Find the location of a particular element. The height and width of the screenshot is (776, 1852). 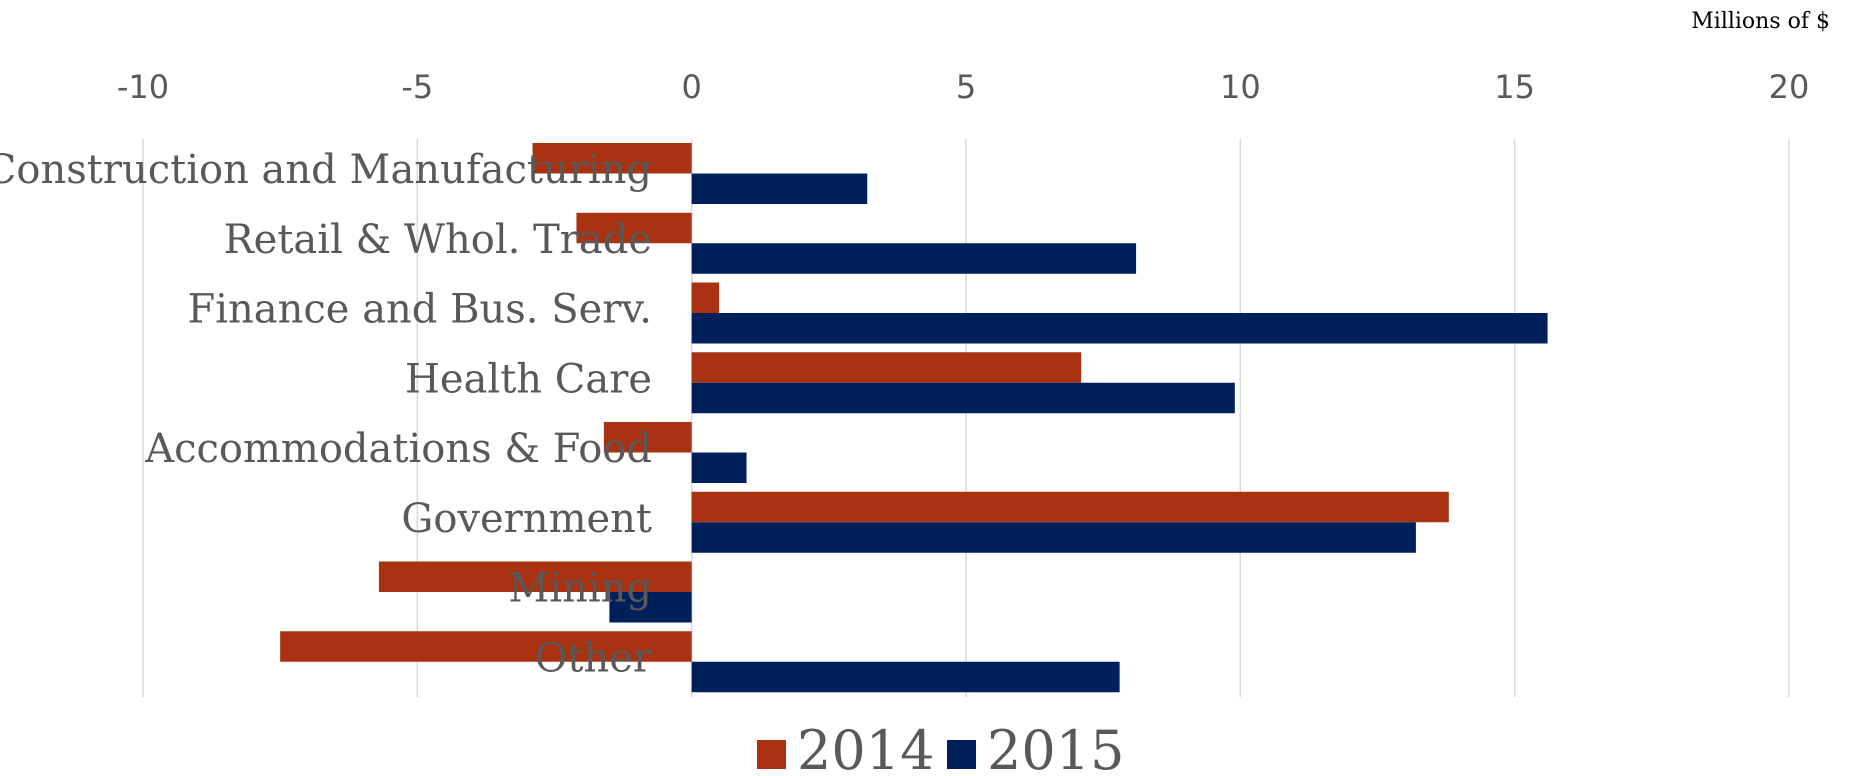

axis-unit-label: Millions of $ is located at coordinates (1760, 21).